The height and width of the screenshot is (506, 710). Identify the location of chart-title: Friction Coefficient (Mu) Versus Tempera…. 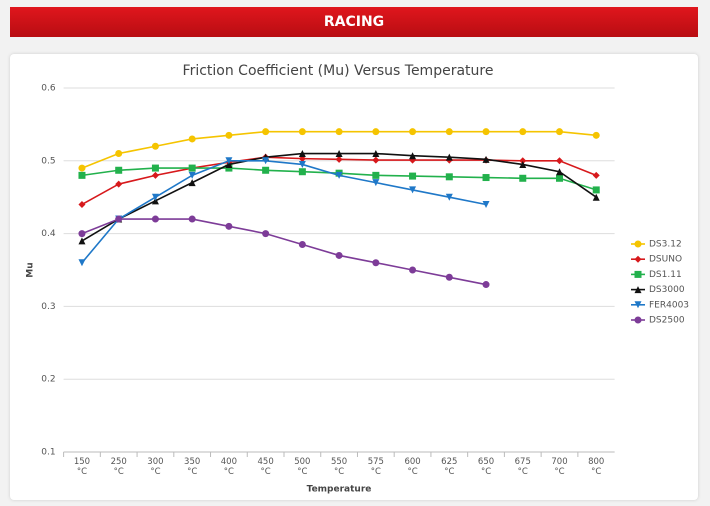
(338, 71).